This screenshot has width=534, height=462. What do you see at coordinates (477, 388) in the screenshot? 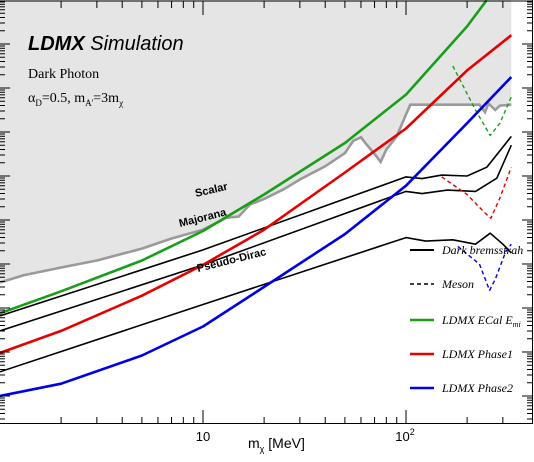
I see `legend-label: LDMX Phase2` at bounding box center [477, 388].